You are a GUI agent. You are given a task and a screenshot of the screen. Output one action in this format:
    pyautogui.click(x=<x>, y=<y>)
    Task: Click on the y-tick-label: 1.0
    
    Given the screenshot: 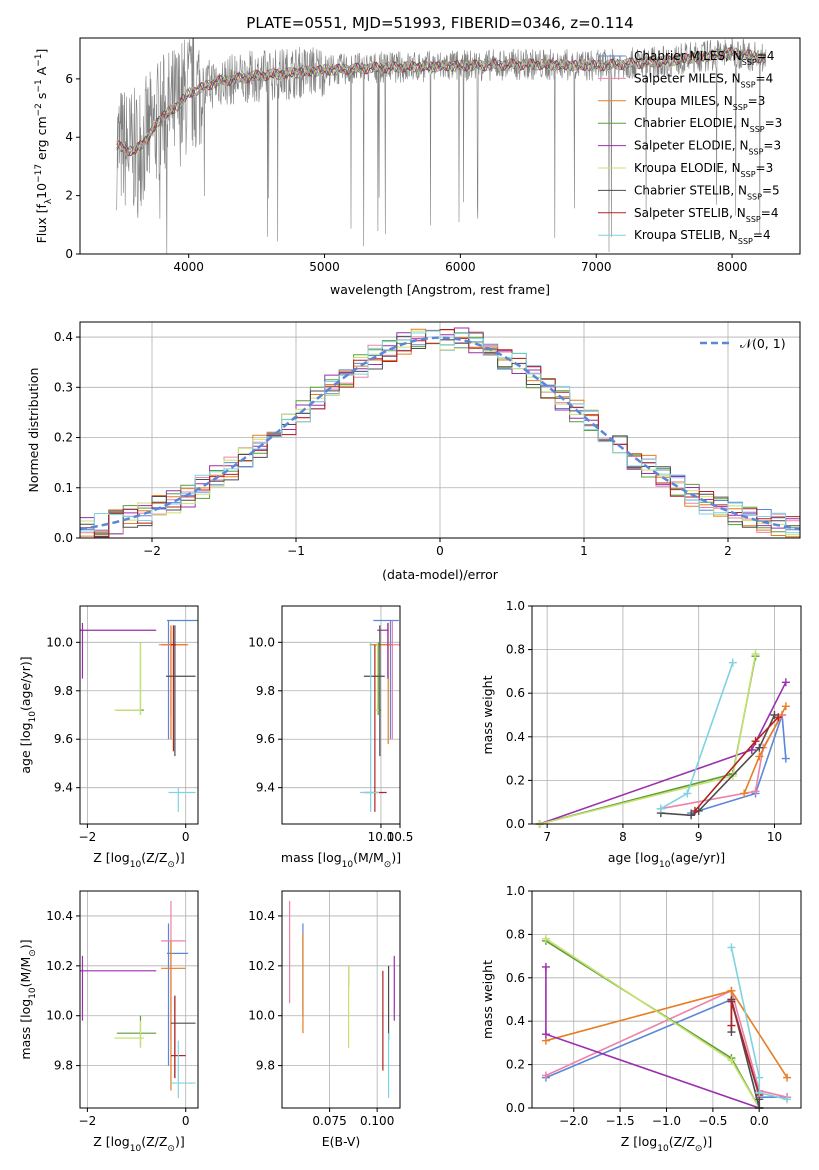 What is the action you would take?
    pyautogui.click(x=515, y=891)
    